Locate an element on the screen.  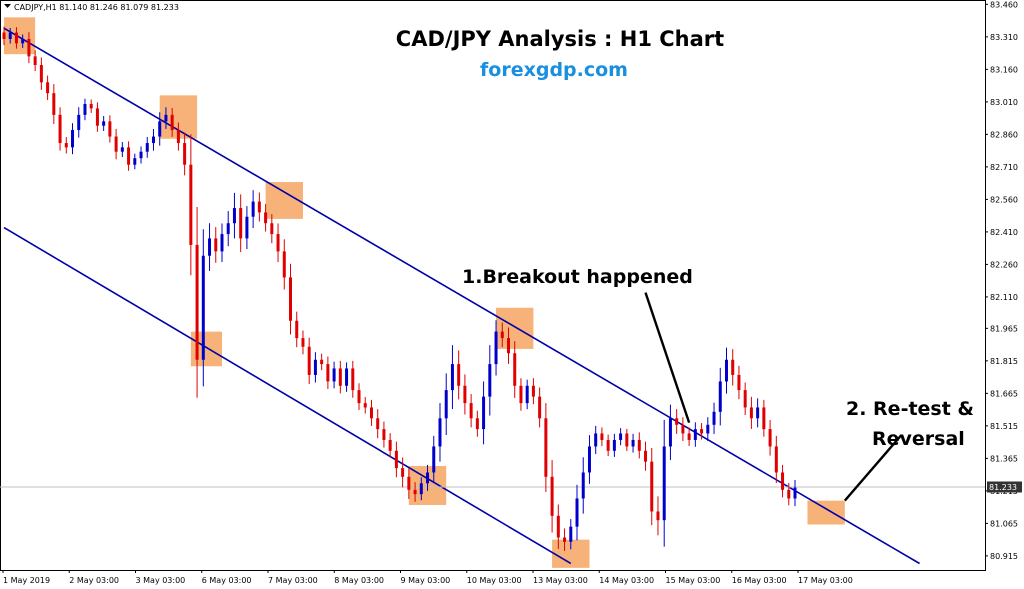
x-tick-label: 14 May 03:00 is located at coordinates (626, 580).